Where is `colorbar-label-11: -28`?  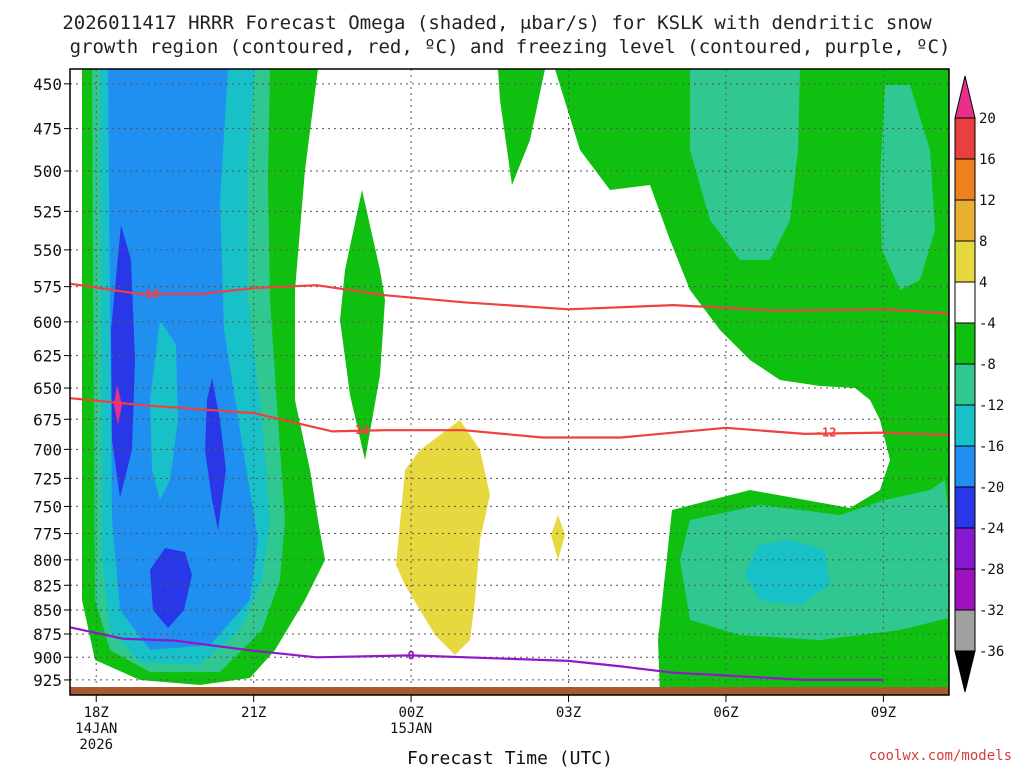 colorbar-label-11: -28 is located at coordinates (991, 570).